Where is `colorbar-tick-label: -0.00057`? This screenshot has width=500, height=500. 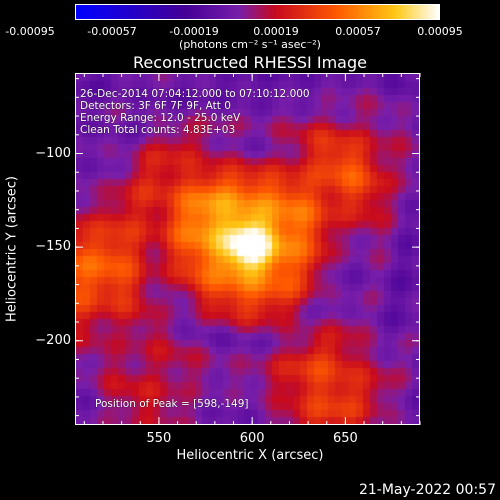
colorbar-tick-label: -0.00057 is located at coordinates (112, 31).